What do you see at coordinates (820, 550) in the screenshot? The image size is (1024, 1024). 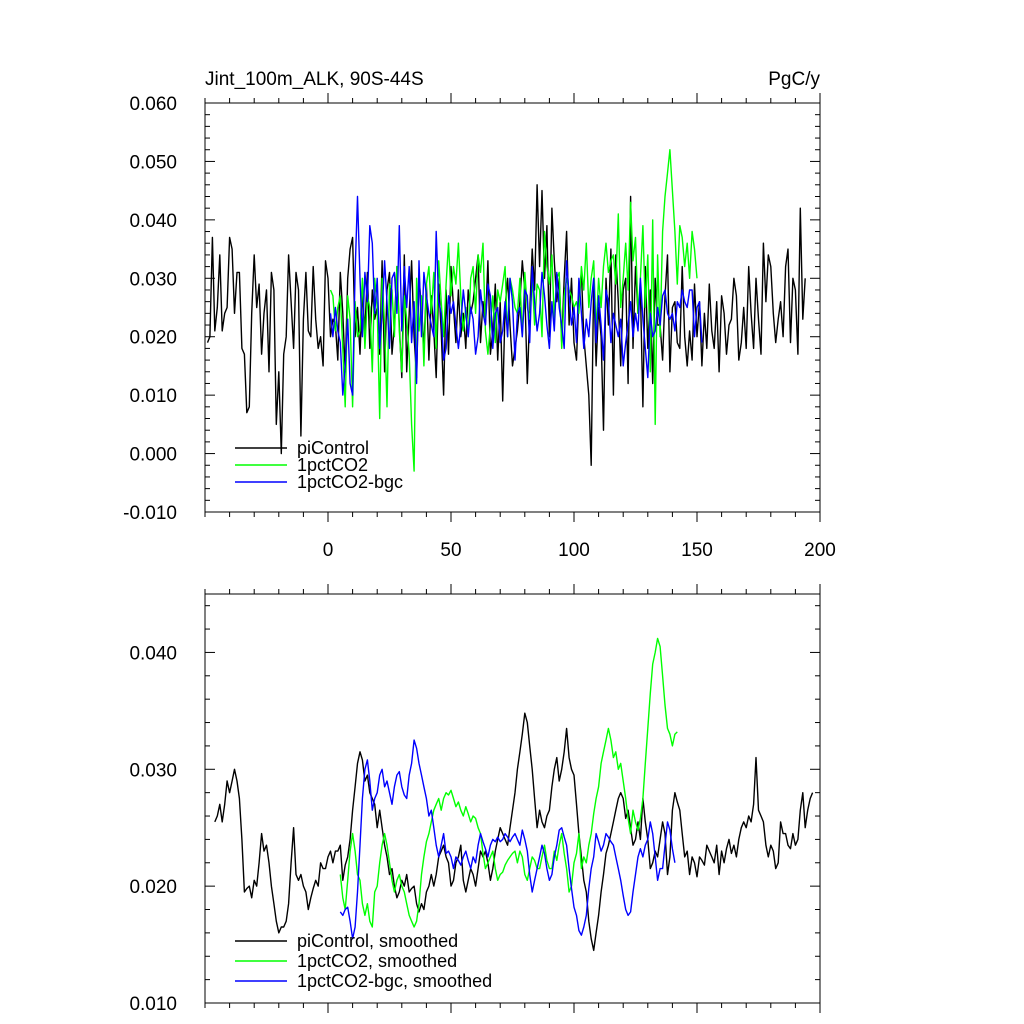 I see `x-tick-label: 200` at bounding box center [820, 550].